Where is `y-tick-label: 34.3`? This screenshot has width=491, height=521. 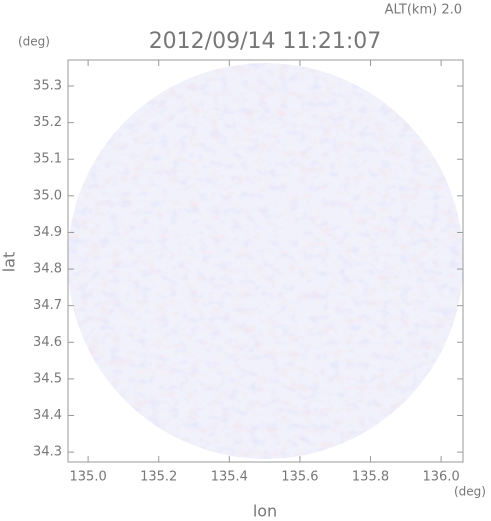 y-tick-label: 34.3 is located at coordinates (47, 452).